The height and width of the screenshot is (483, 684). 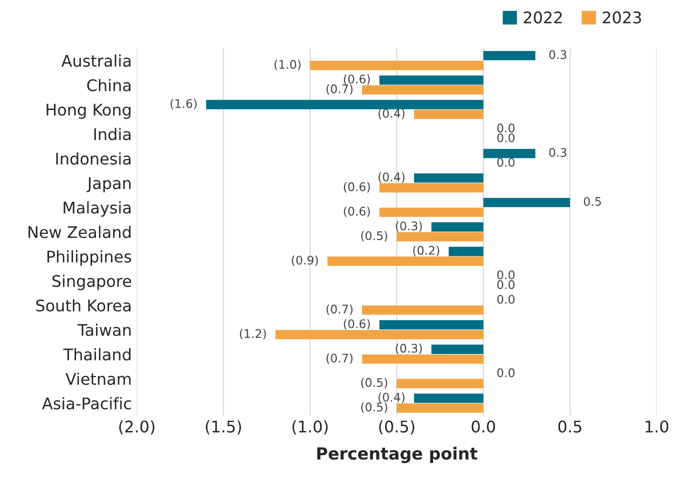 What do you see at coordinates (95, 60) in the screenshot?
I see `y-tick-label: Australia` at bounding box center [95, 60].